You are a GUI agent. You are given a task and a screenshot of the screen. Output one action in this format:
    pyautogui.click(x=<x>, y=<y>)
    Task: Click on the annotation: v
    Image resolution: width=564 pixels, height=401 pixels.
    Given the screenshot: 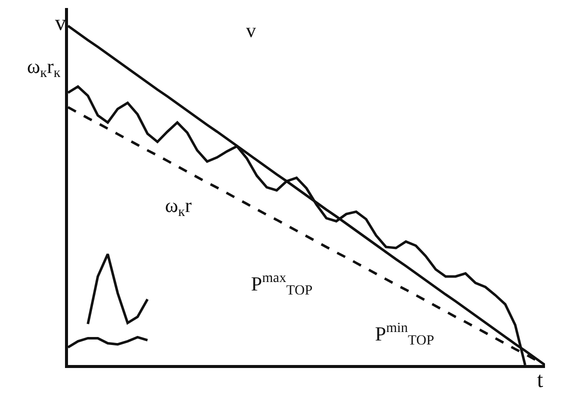 What is the action you would take?
    pyautogui.click(x=251, y=31)
    